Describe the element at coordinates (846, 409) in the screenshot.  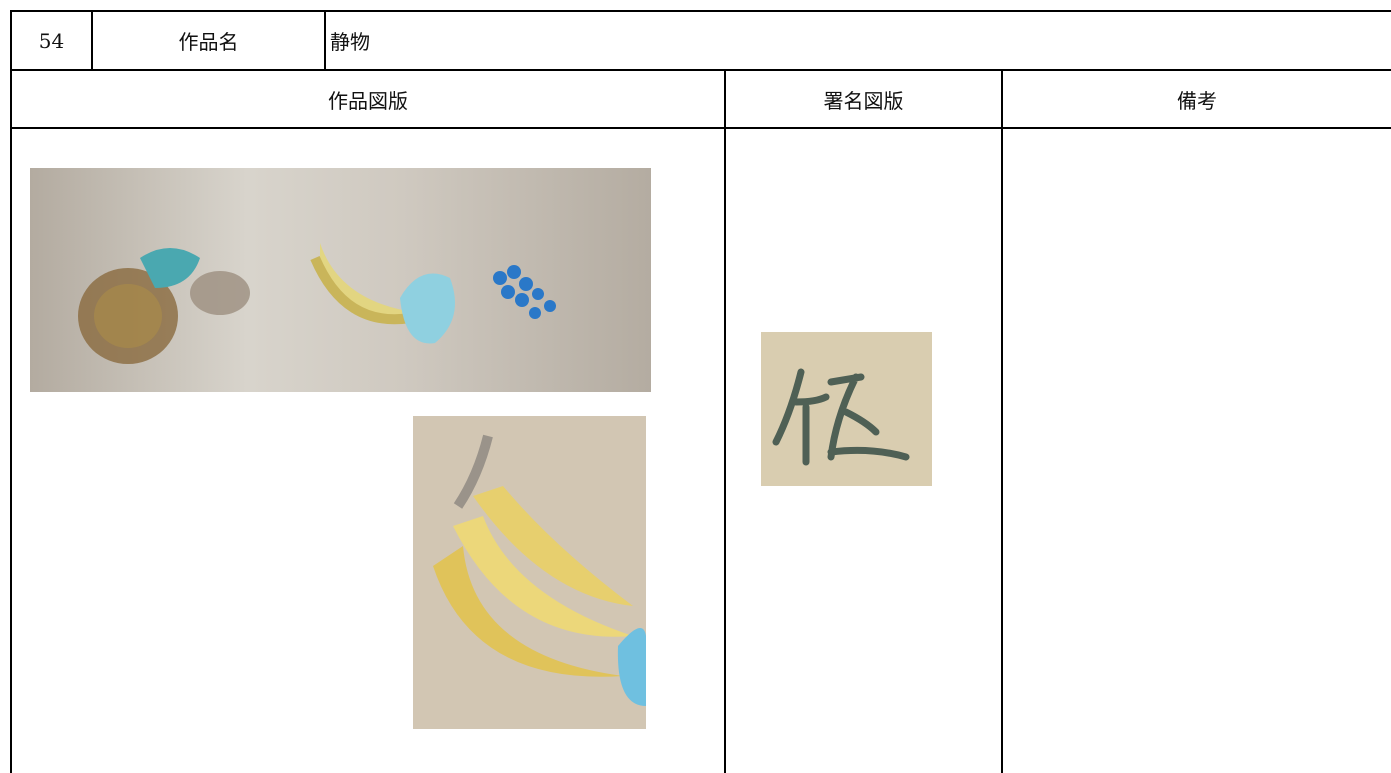
I see `signature-image` at that location.